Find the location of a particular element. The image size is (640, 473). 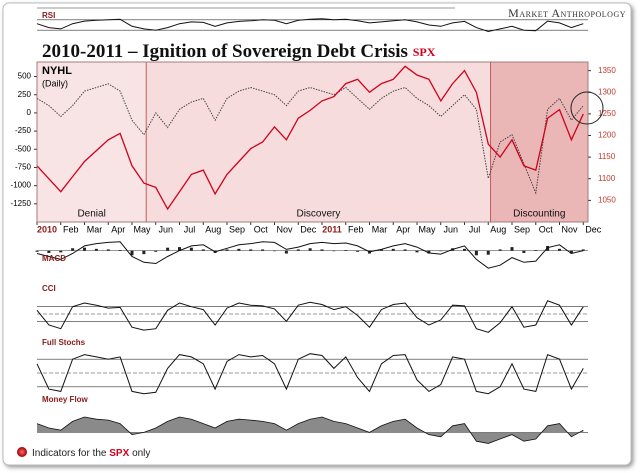

phase-label: Discounting is located at coordinates (539, 214).